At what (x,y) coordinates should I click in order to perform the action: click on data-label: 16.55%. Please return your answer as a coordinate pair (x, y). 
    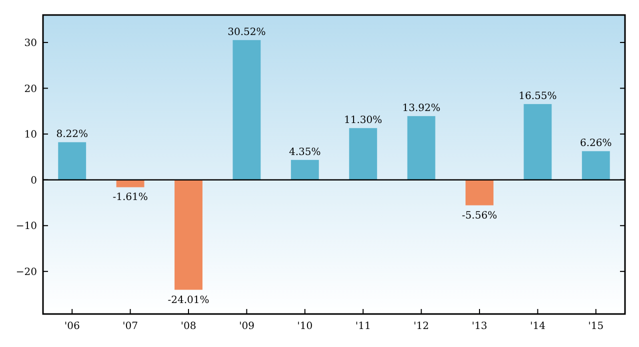
    Looking at the image, I should click on (537, 96).